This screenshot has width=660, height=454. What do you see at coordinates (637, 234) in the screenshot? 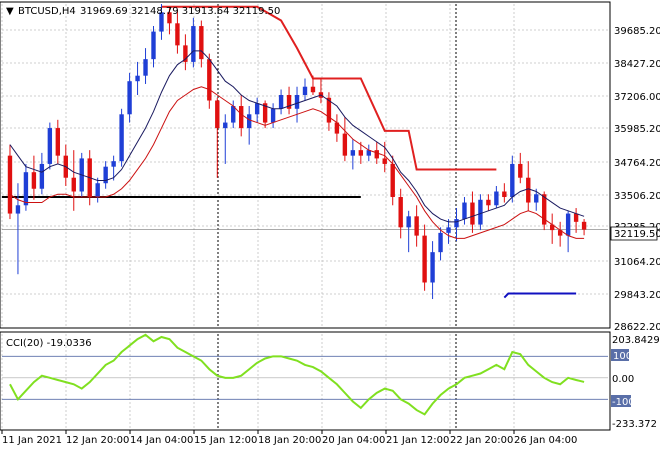
I see `current-price-label: 32119.50` at bounding box center [637, 234].